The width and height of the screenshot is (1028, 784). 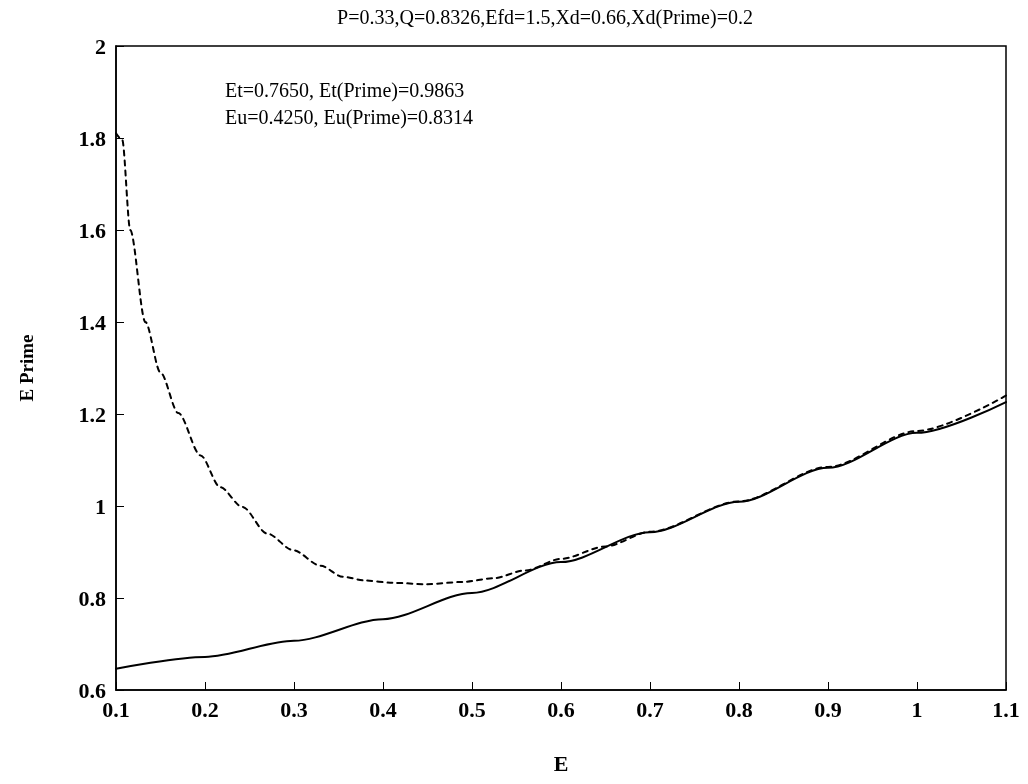 I want to click on y-tick-label: 1.2, so click(x=92, y=414).